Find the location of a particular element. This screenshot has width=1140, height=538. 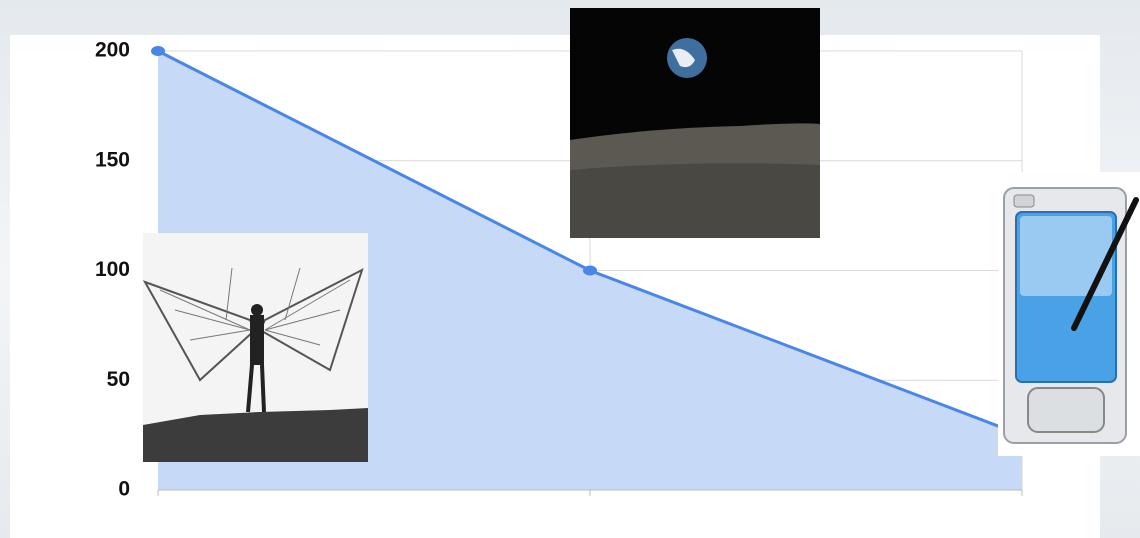

y-tick-label: 150 is located at coordinates (112, 159).